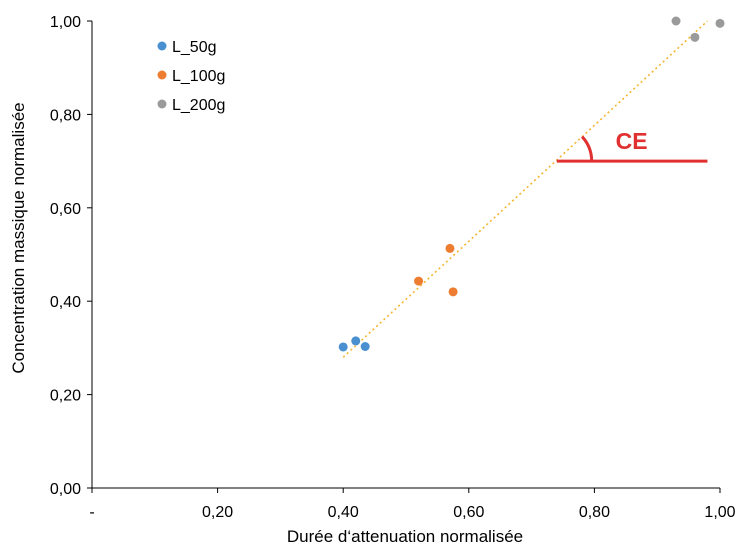  I want to click on legend: L_50g L_100g L_200g, so click(191, 76).